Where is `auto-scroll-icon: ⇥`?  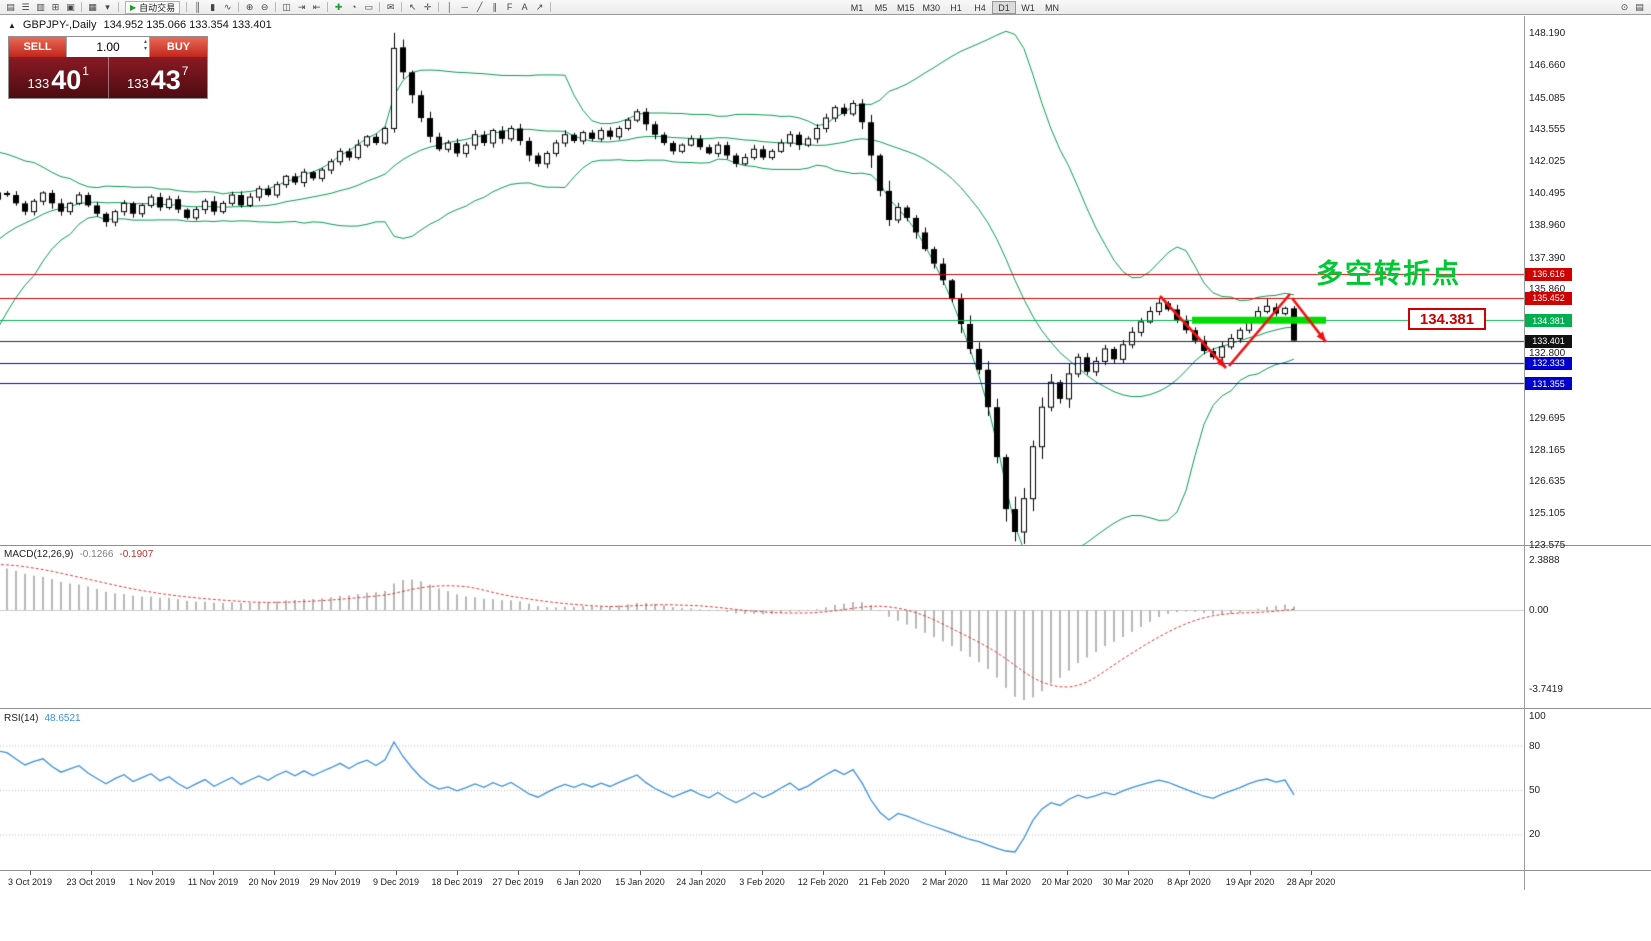
auto-scroll-icon: ⇥ is located at coordinates (301, 6).